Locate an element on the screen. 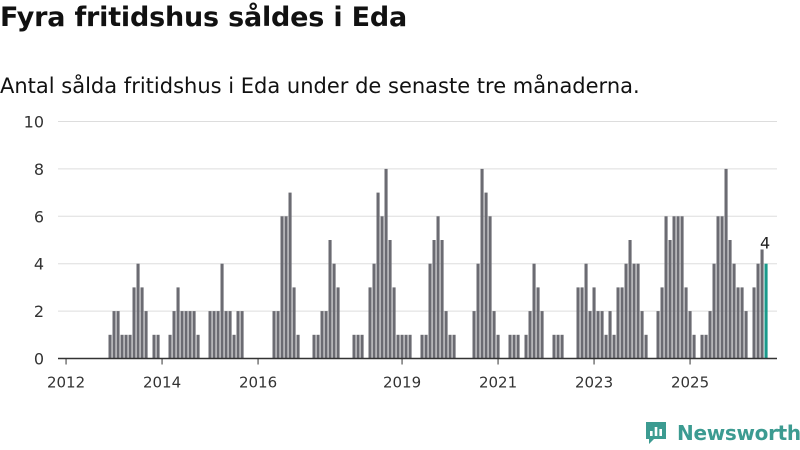 Image resolution: width=800 pixels, height=450 pixels. newsworthy-logo: Newsworthy is located at coordinates (722, 433).